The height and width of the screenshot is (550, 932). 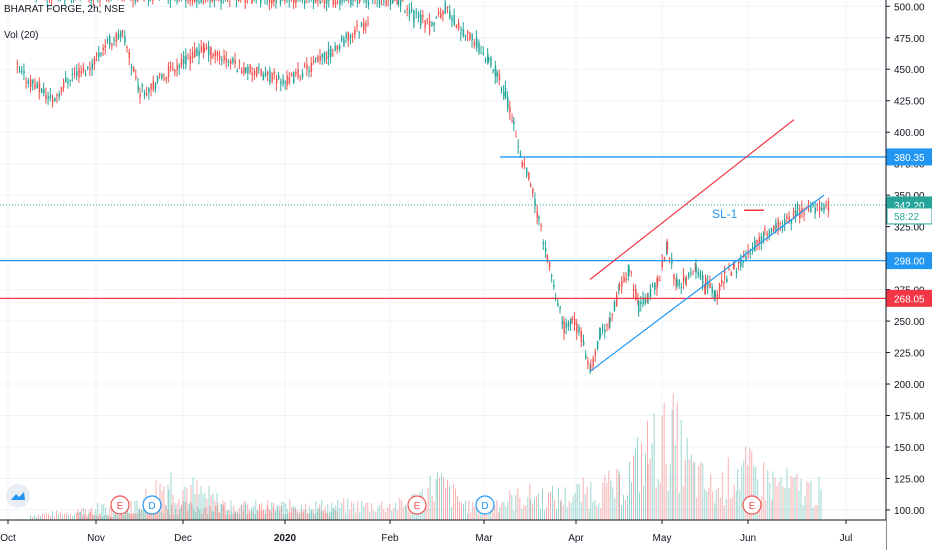 I want to click on trend-line, so click(x=707, y=283).